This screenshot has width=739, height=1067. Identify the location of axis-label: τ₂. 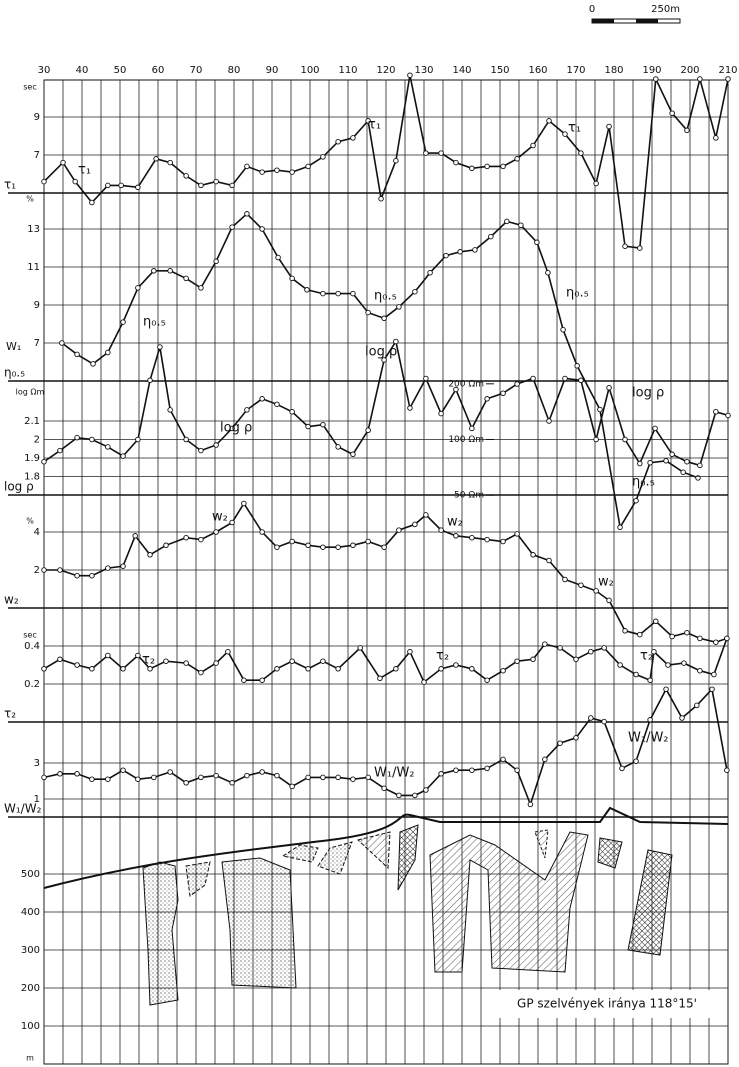
(10, 714).